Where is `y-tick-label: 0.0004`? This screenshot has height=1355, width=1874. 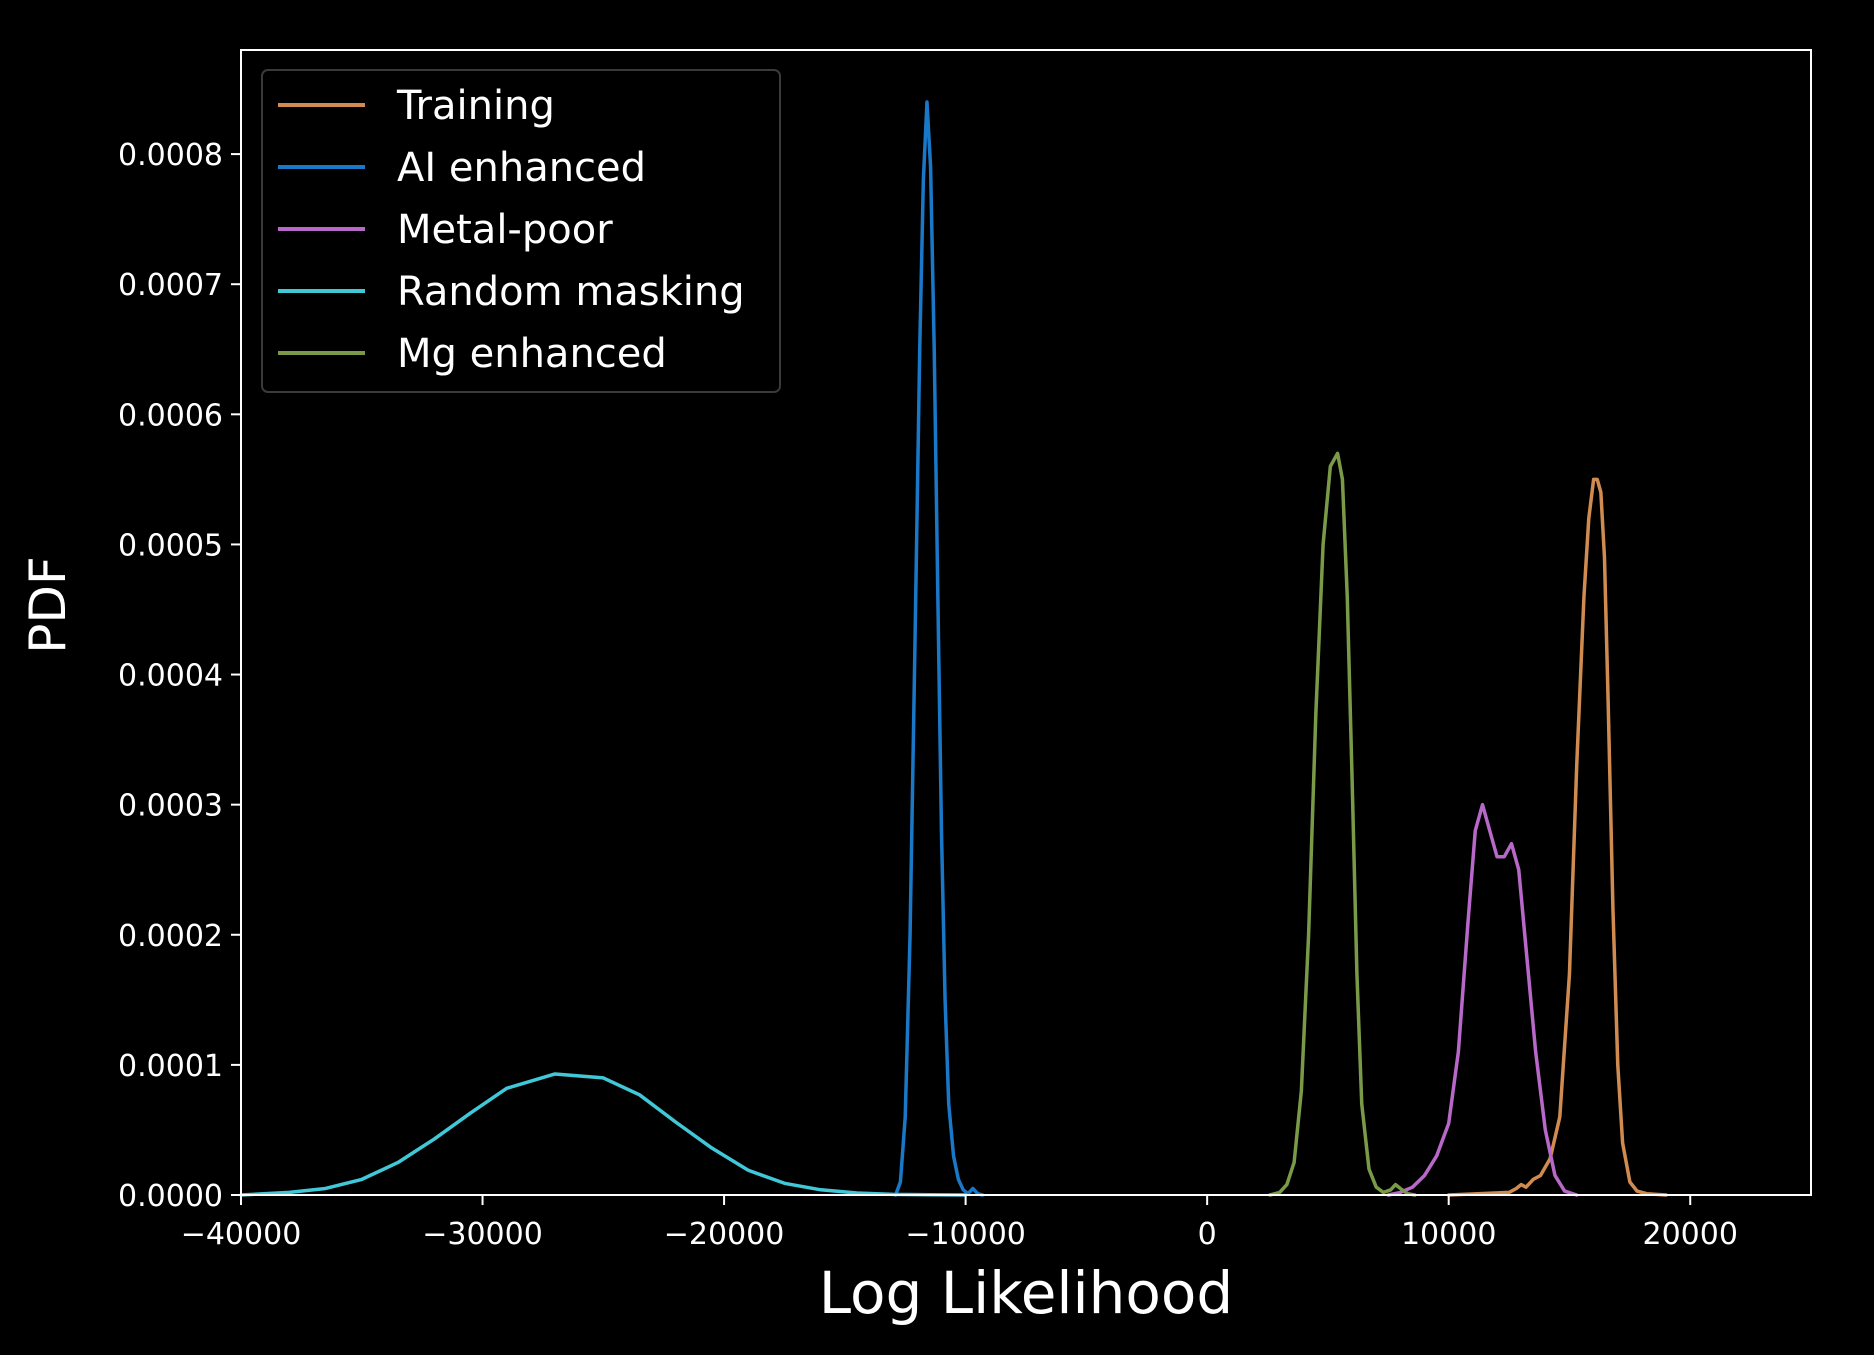 y-tick-label: 0.0004 is located at coordinates (170, 676).